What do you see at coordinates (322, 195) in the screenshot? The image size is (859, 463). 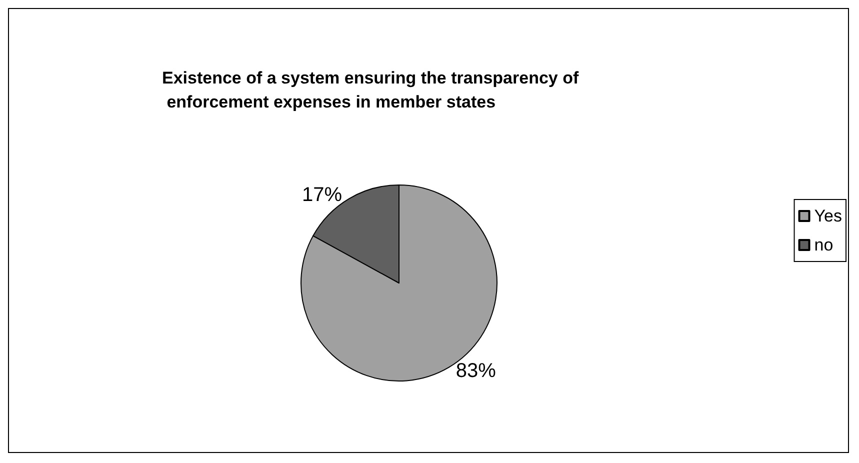 I see `data-label: 17%` at bounding box center [322, 195].